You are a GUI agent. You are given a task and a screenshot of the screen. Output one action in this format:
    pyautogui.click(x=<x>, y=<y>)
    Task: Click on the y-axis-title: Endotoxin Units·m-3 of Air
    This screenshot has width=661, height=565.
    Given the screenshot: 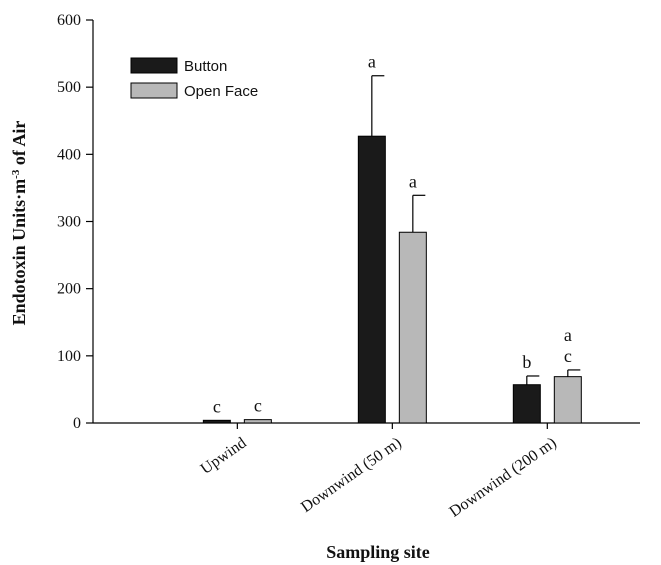 What is the action you would take?
    pyautogui.click(x=19, y=223)
    